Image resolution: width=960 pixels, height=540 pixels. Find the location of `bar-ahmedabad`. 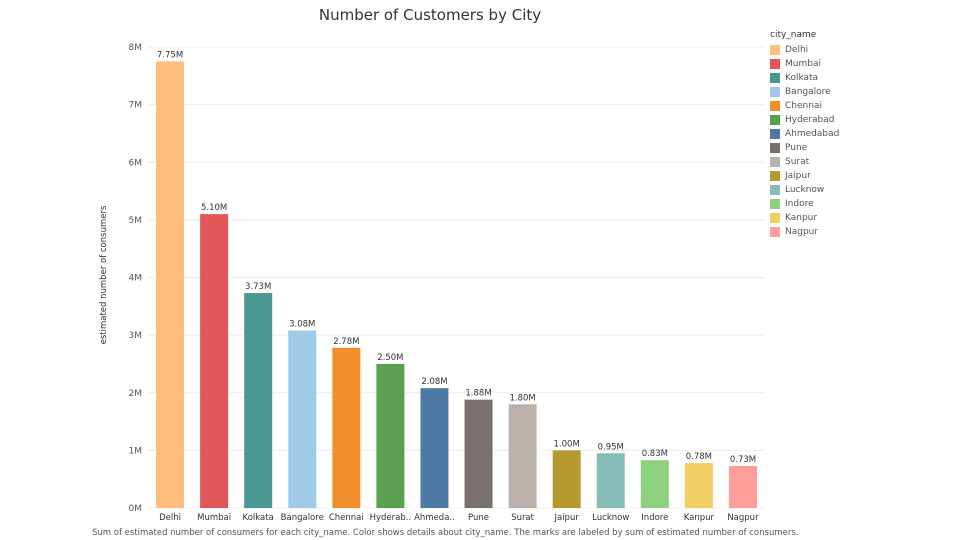

bar-ahmedabad is located at coordinates (434, 448).